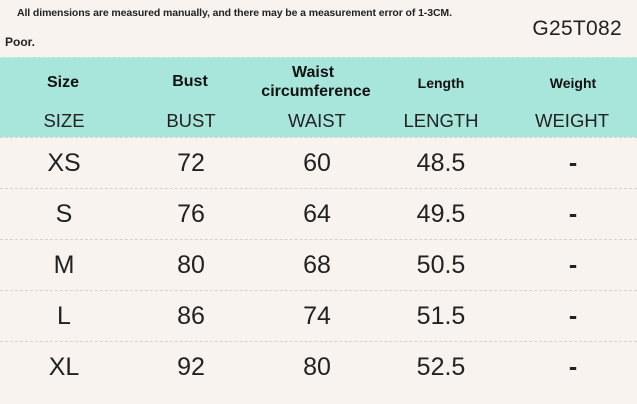 Image resolution: width=637 pixels, height=404 pixels. I want to click on cell-size: S, so click(64, 214).